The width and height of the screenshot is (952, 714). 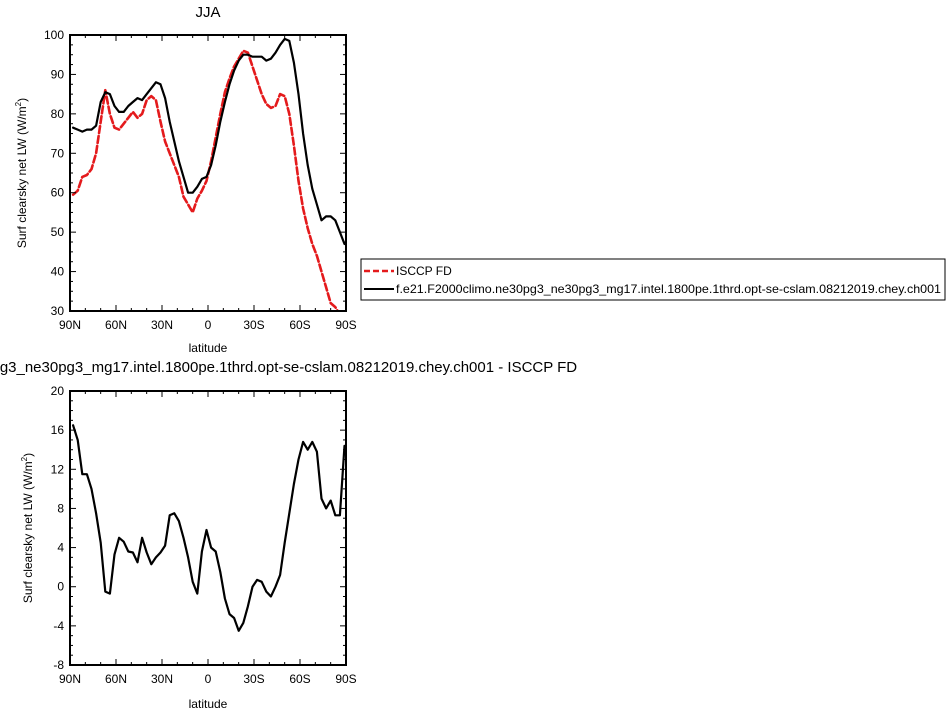 What do you see at coordinates (18, 103) in the screenshot?
I see `top-y-axis-label-sup: 2` at bounding box center [18, 103].